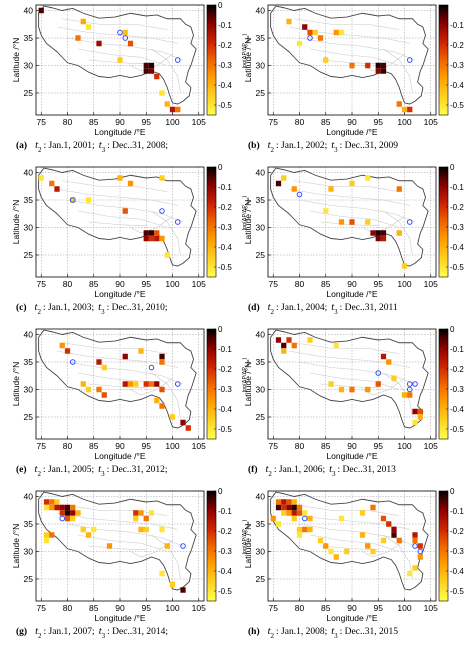  I want to click on colorbar-label: log(ΔP/ΔPmax), so click(246, 50).